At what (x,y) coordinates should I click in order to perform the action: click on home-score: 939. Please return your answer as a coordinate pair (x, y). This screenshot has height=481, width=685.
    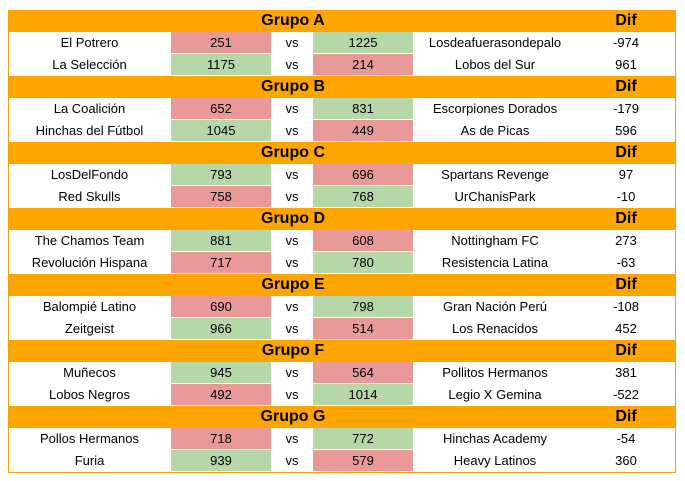
    Looking at the image, I should click on (221, 461).